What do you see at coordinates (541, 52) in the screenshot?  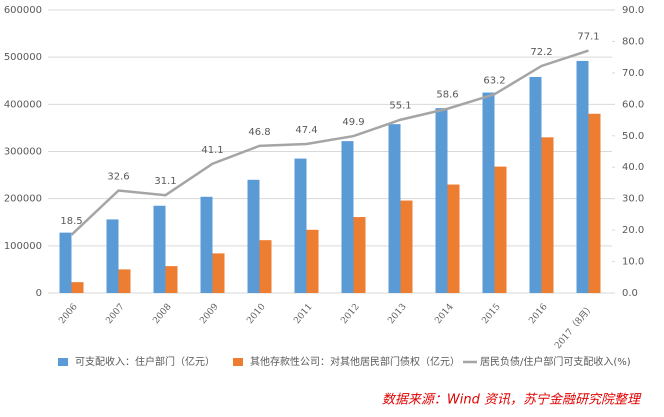 I see `data-label: 72.2` at bounding box center [541, 52].